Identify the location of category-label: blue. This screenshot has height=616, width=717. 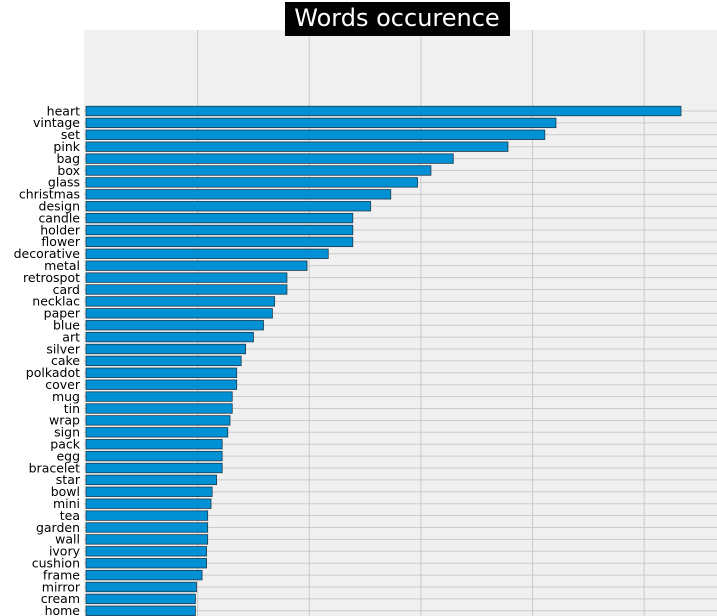
(66, 325).